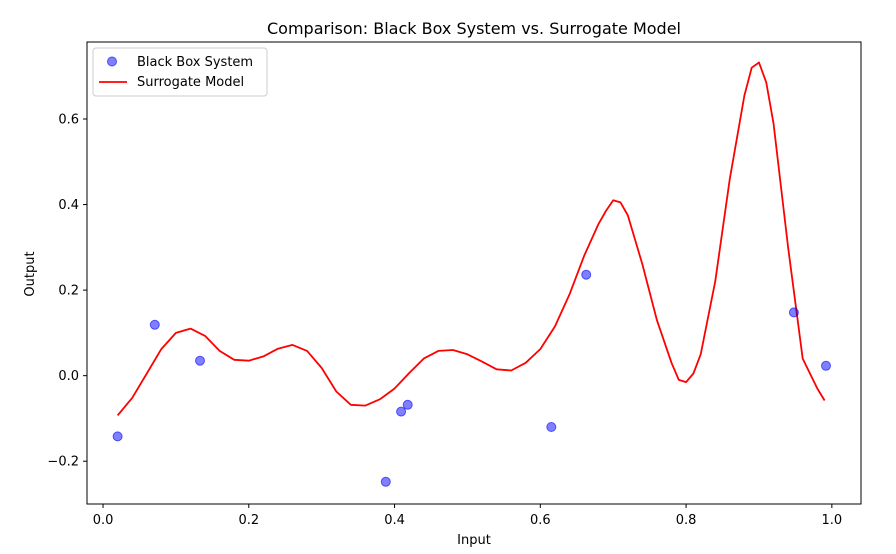  Describe the element at coordinates (68, 291) in the screenshot. I see `y-tick-label: 0.2` at that location.